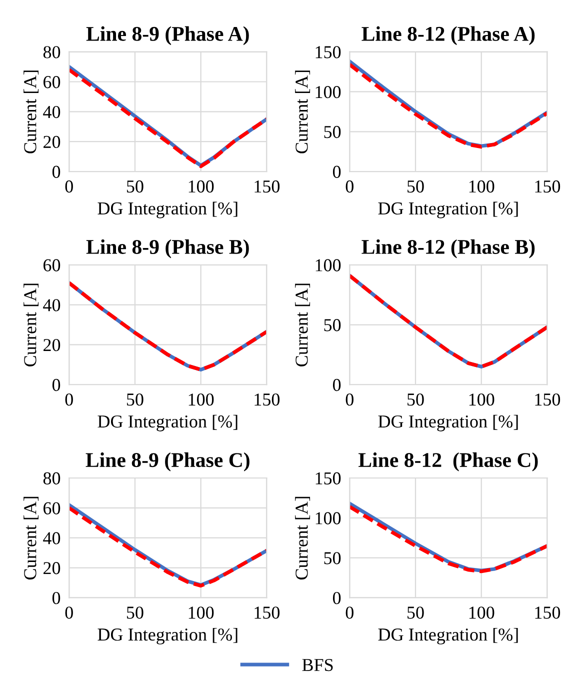 Image resolution: width=576 pixels, height=691 pixels. I want to click on chart-title: Line 8-12 (Phase B), so click(448, 248).